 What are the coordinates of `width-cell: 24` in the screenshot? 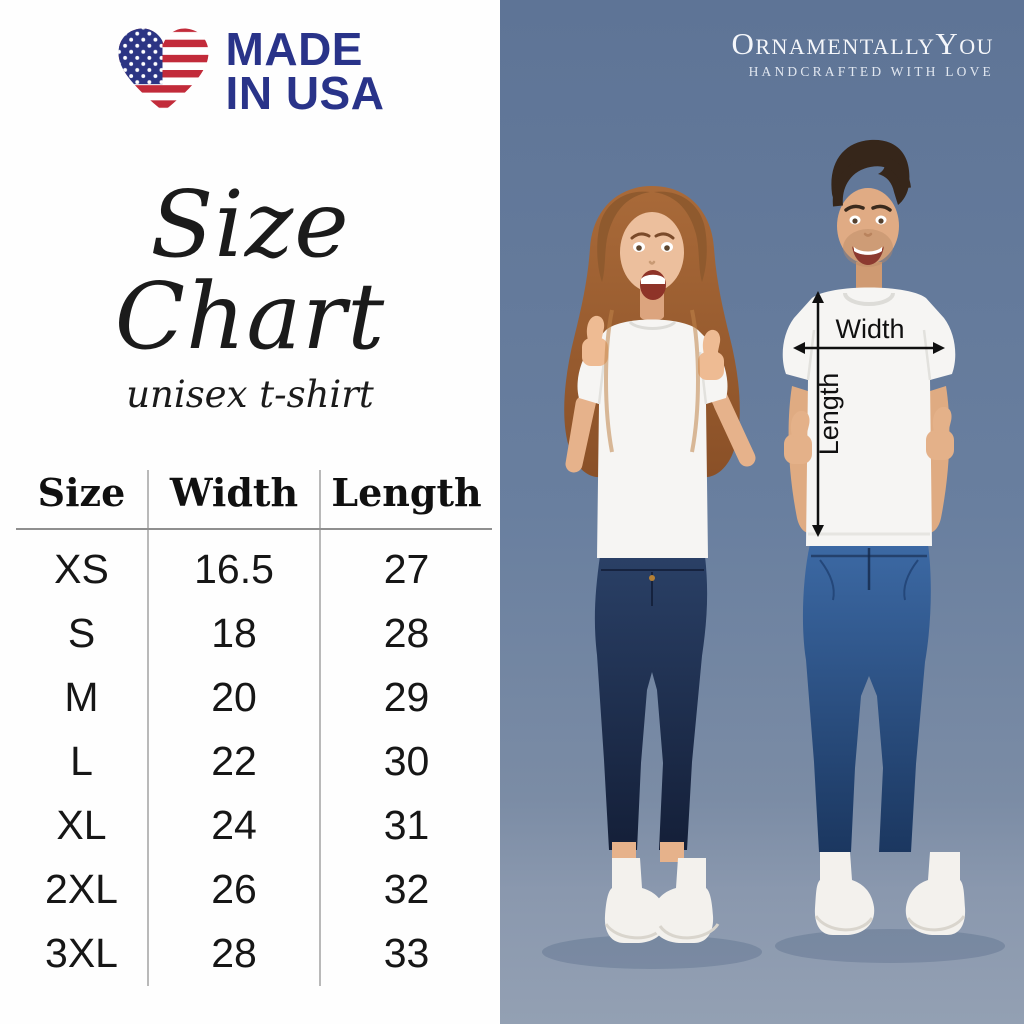 It's located at (234, 826).